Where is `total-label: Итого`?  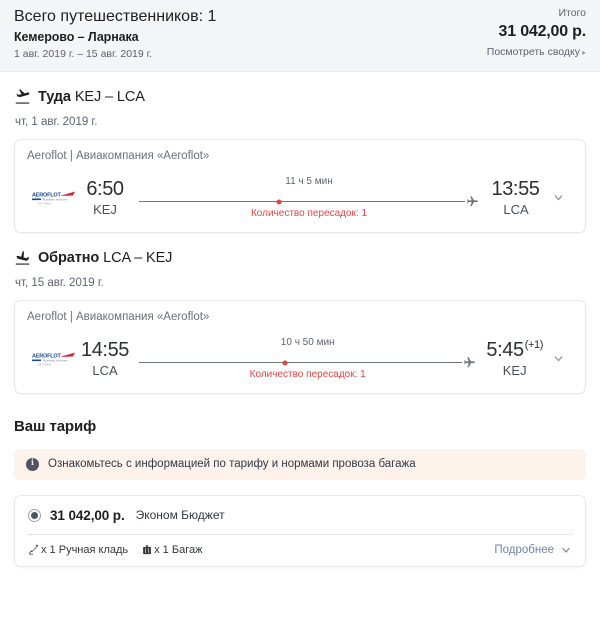
total-label: Итого is located at coordinates (572, 13).